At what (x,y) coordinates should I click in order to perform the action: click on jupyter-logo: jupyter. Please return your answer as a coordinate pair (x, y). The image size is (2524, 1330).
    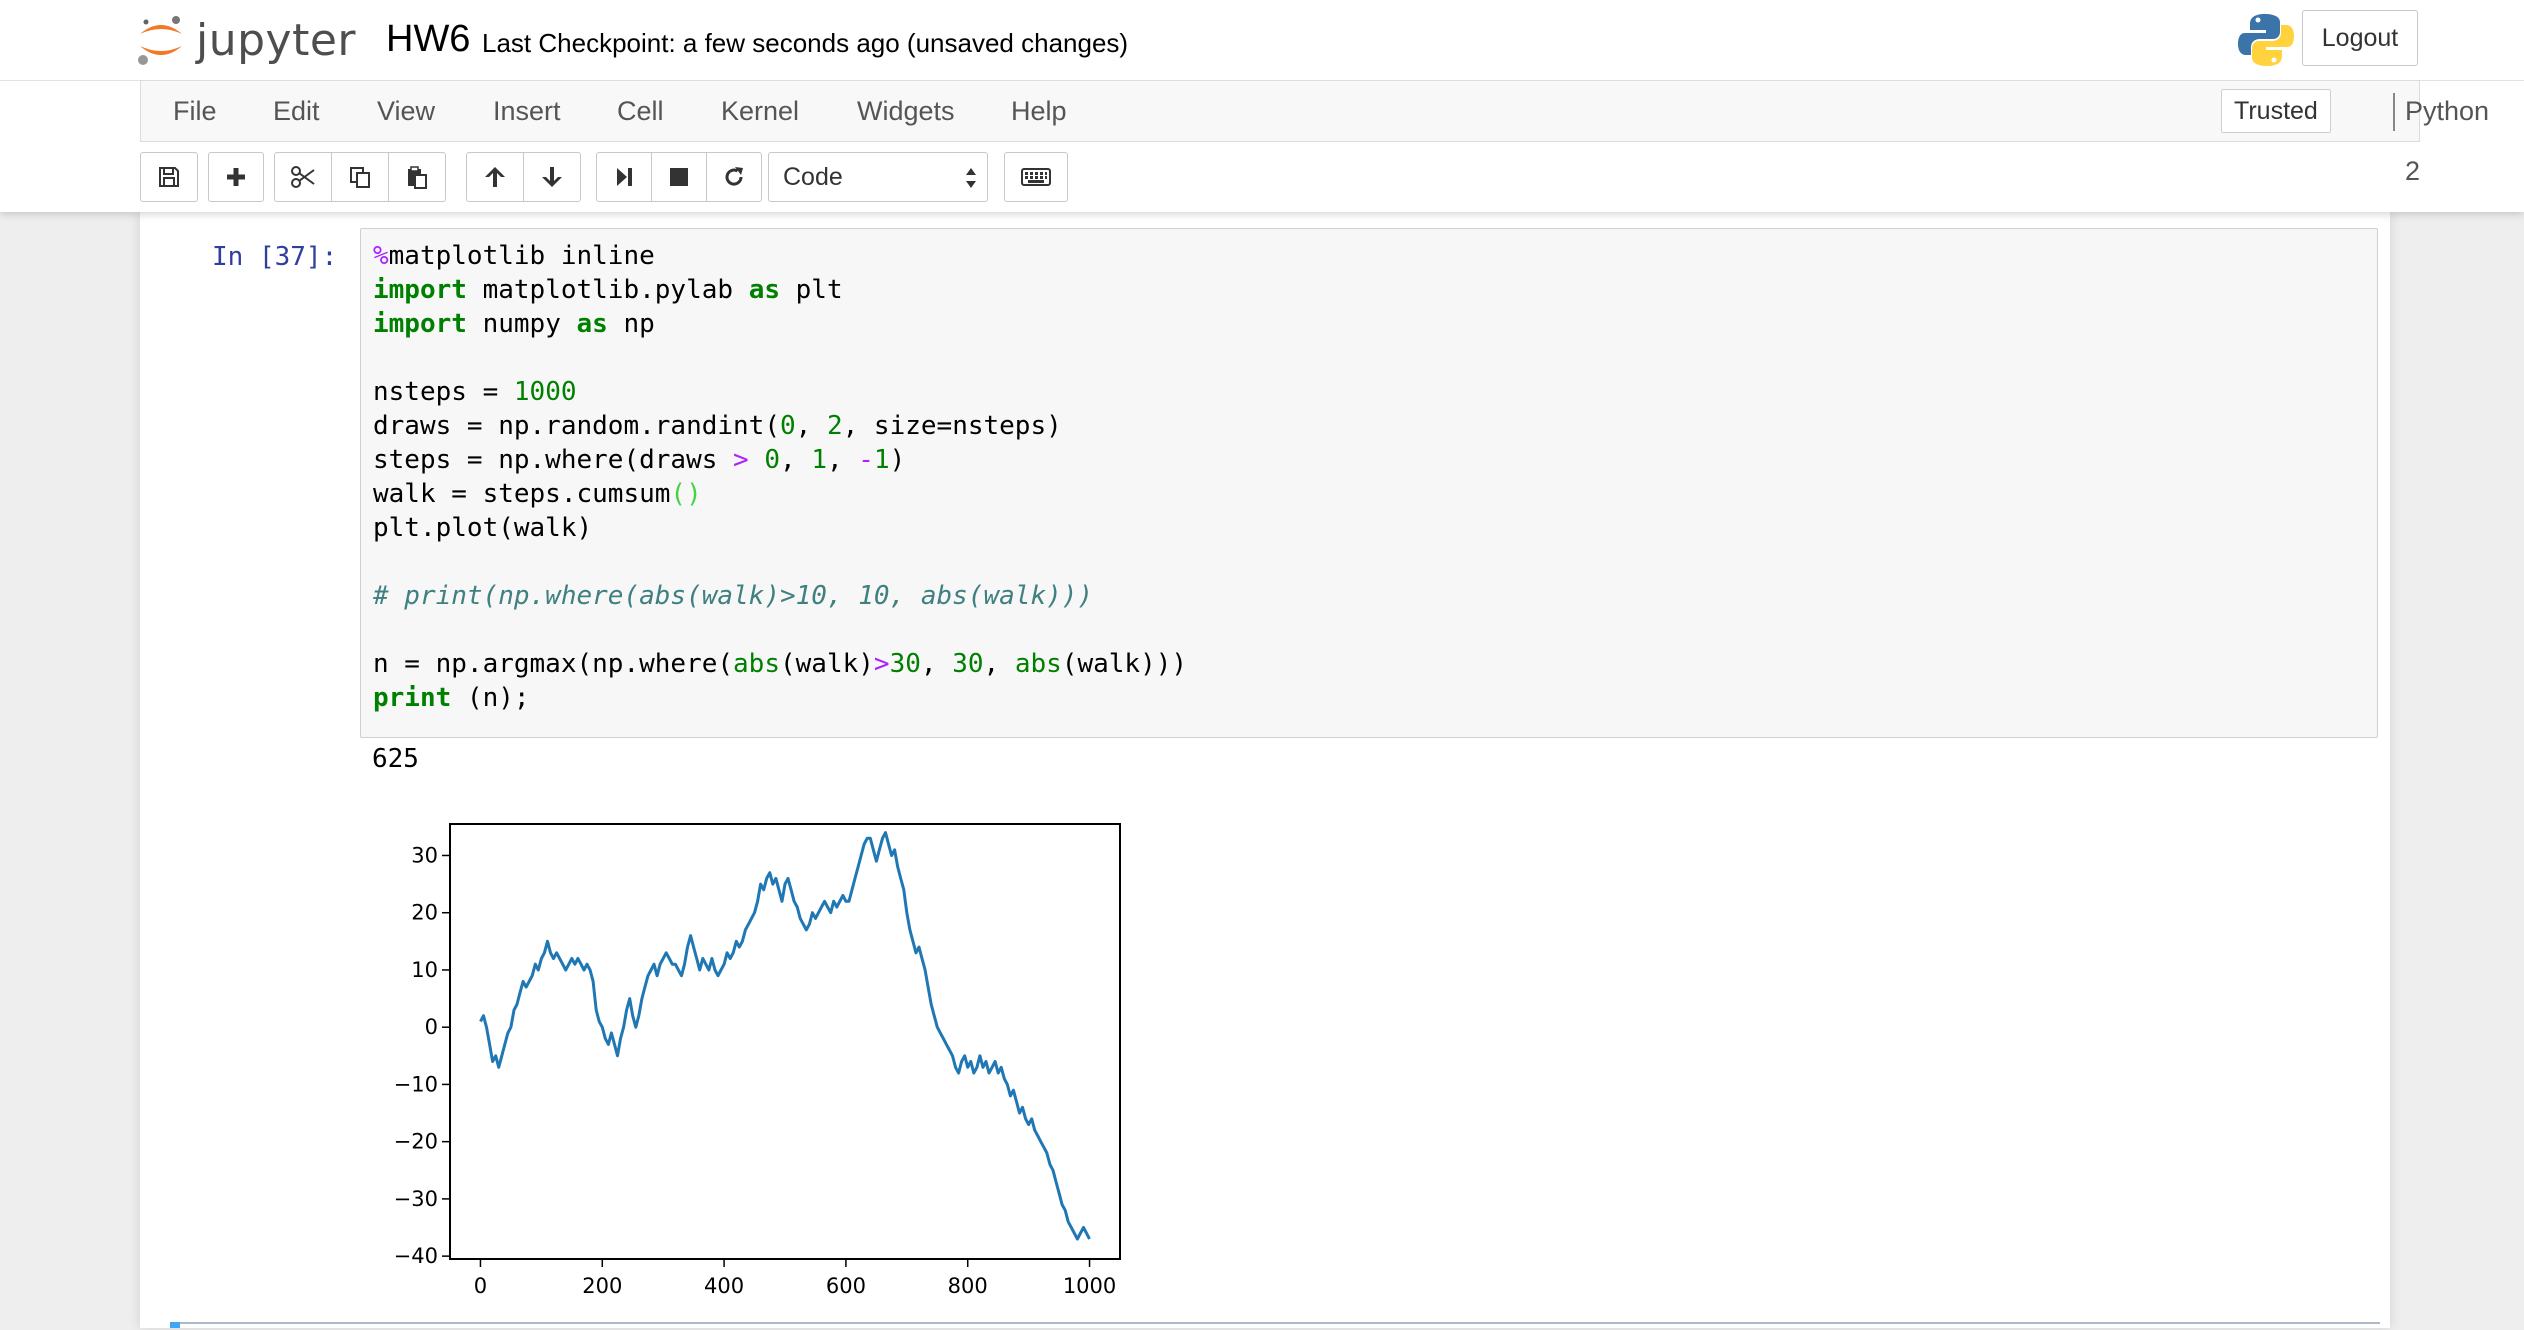
    Looking at the image, I should click on (246, 40).